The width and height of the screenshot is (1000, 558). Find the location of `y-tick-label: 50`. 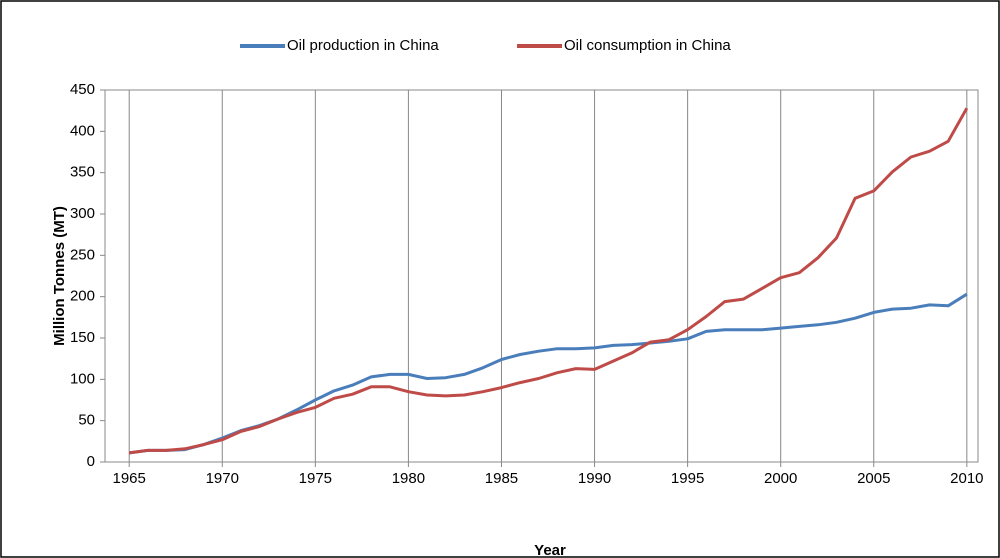

y-tick-label: 50 is located at coordinates (86, 420).